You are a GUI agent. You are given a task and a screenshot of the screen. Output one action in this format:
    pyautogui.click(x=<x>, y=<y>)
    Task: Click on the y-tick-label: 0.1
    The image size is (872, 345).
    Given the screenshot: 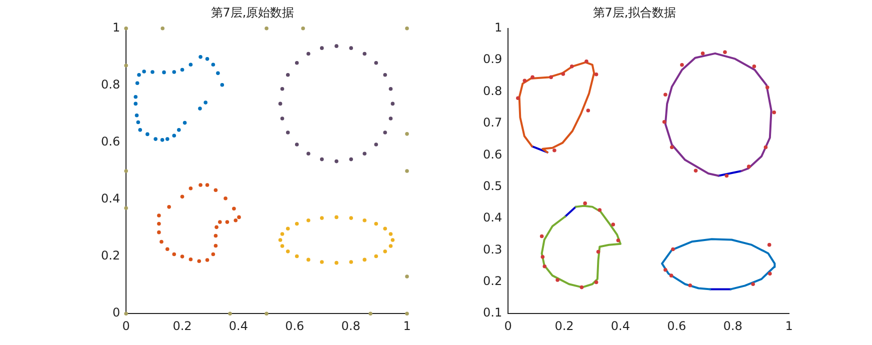 What is the action you would take?
    pyautogui.click(x=492, y=313)
    